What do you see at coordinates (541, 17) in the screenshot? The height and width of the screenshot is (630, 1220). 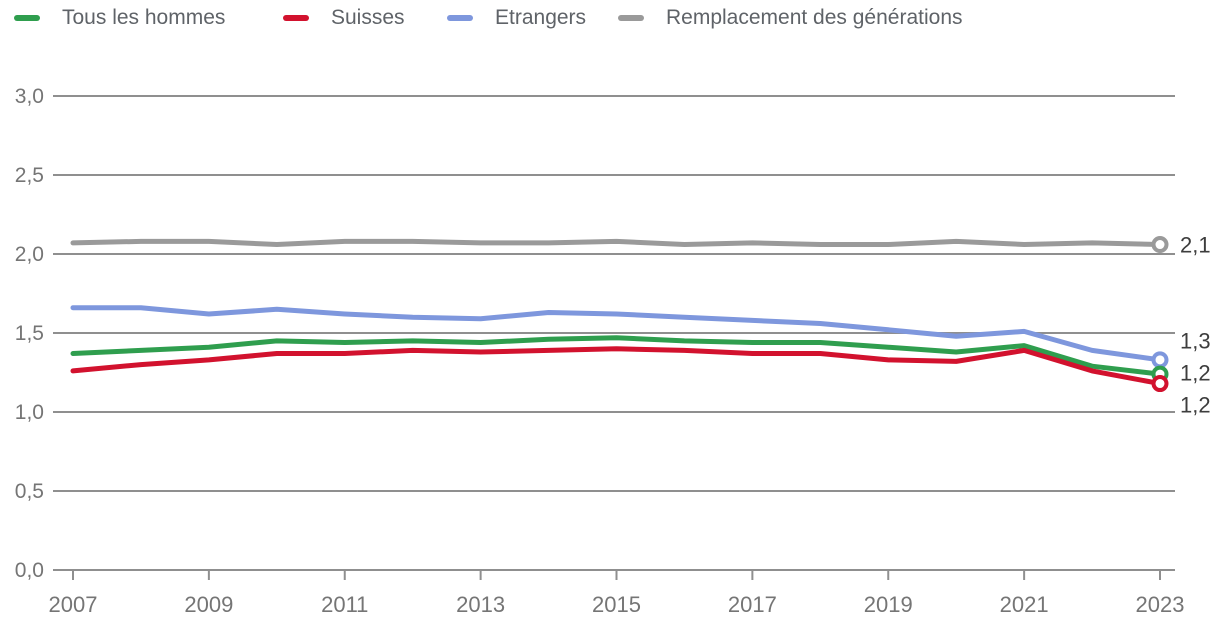 I see `legend-label: Etrangers` at bounding box center [541, 17].